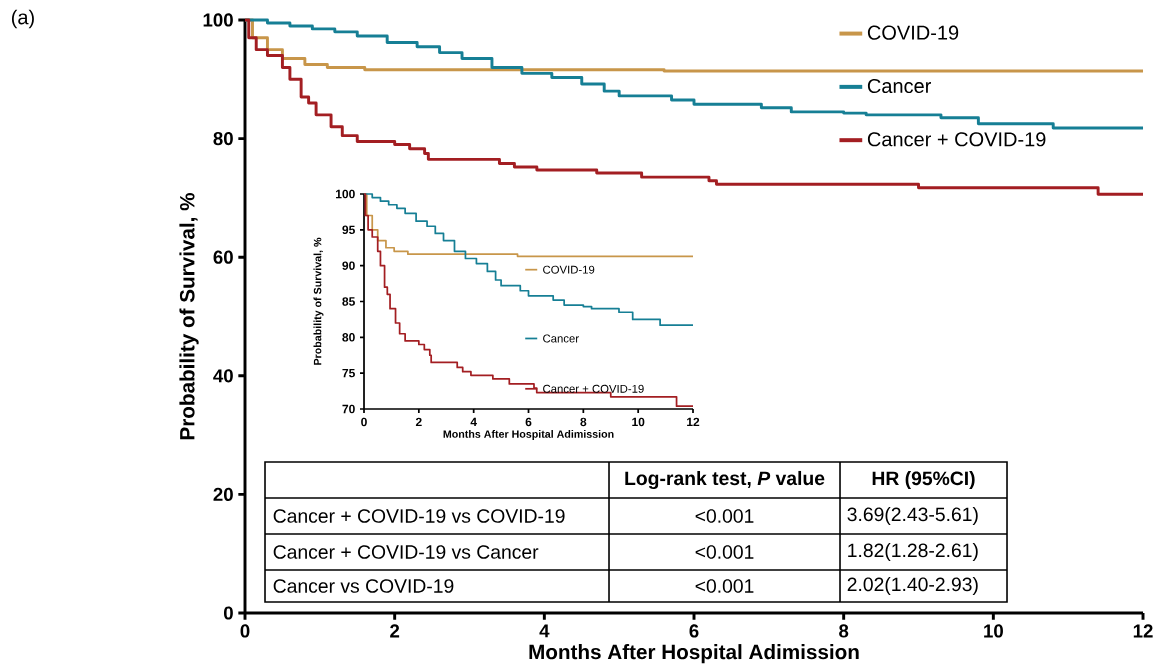 The width and height of the screenshot is (1155, 667). I want to click on y-tick-label: 90, so click(348, 265).